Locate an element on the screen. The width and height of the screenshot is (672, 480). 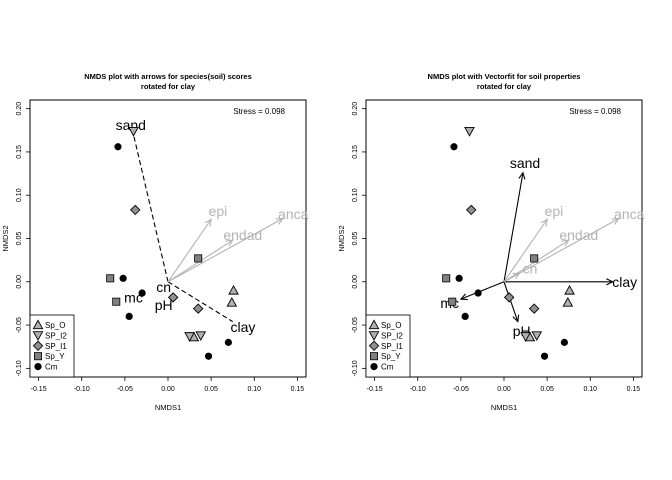
x-tick-label: 0.10 is located at coordinates (254, 389).